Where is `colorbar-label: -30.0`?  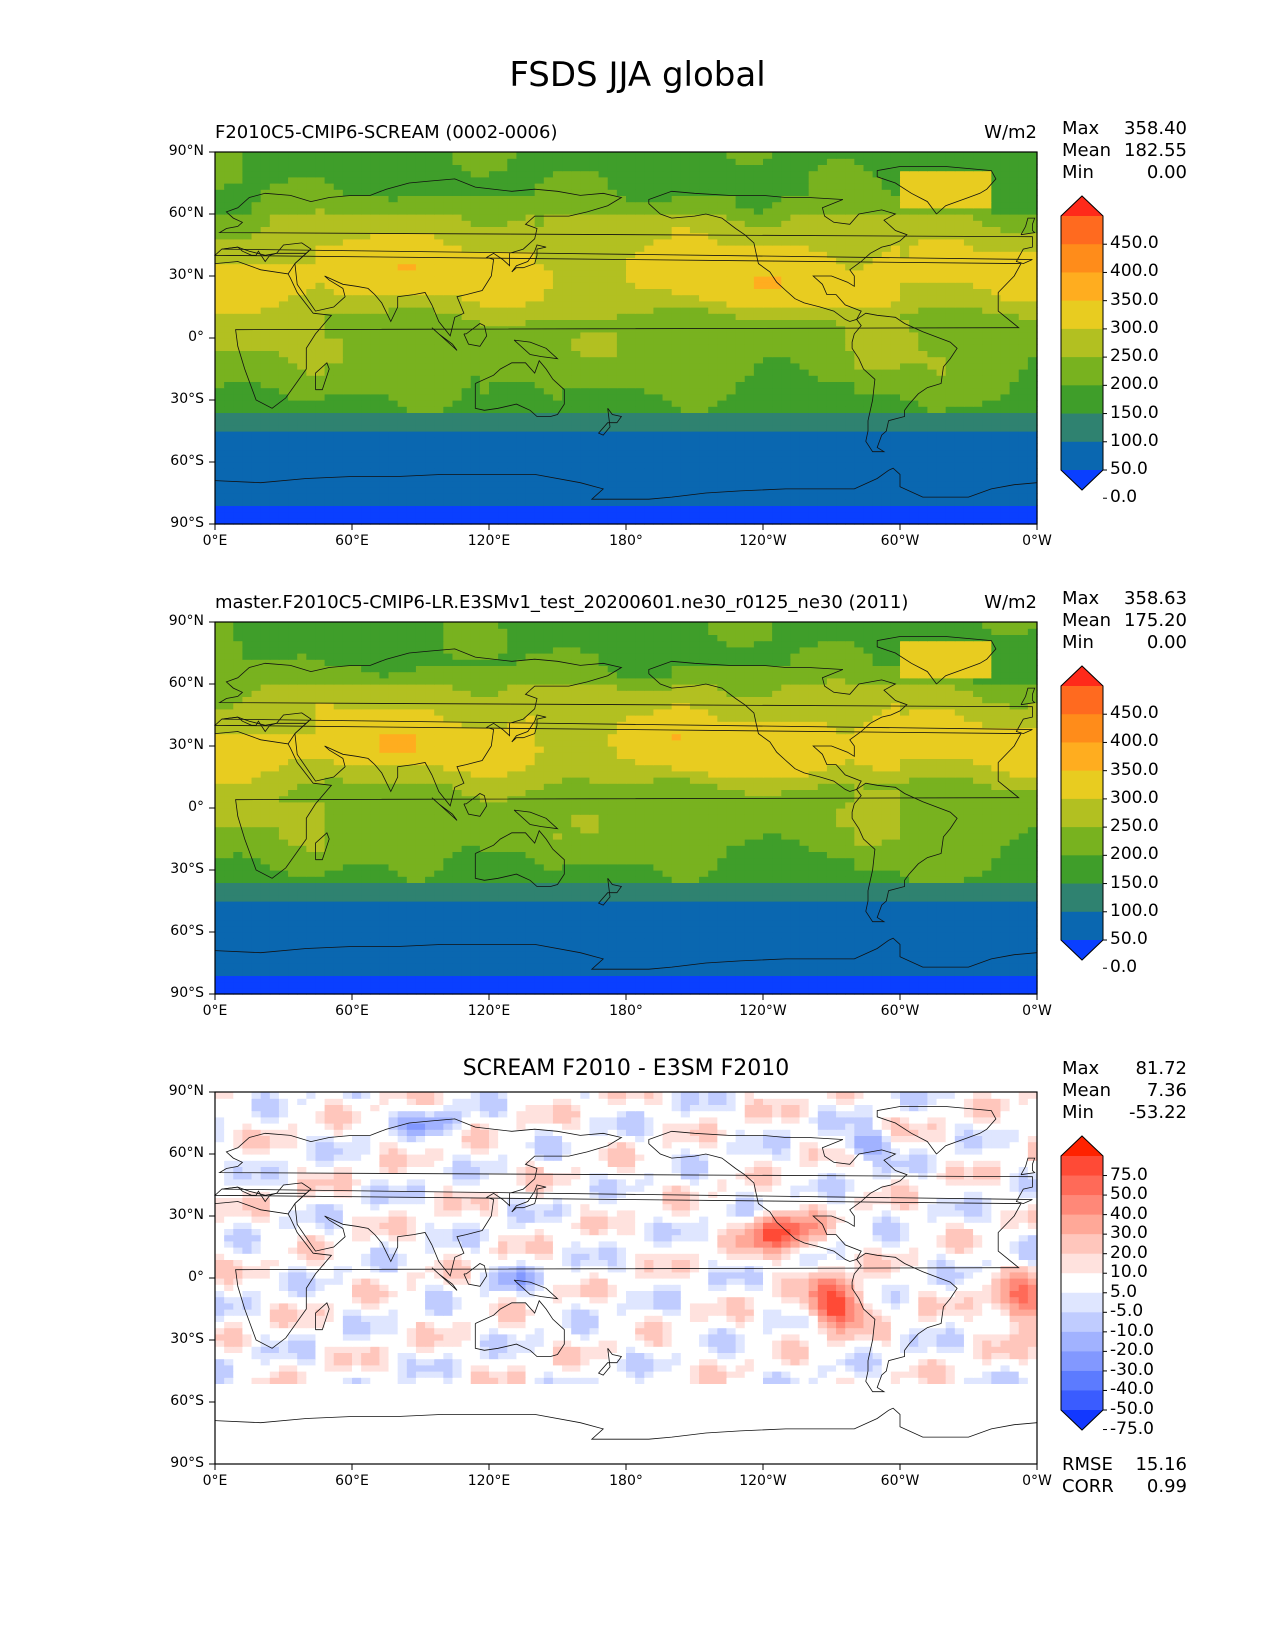
colorbar-label: -30.0 is located at coordinates (1132, 1369).